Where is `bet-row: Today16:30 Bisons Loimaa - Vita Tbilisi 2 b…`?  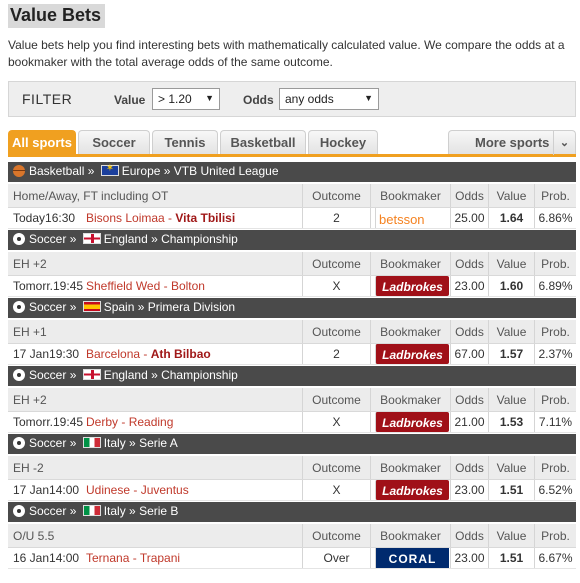
bet-row: Today16:30 Bisons Loimaa - Vita Tbilisi 2 b… is located at coordinates (292, 218).